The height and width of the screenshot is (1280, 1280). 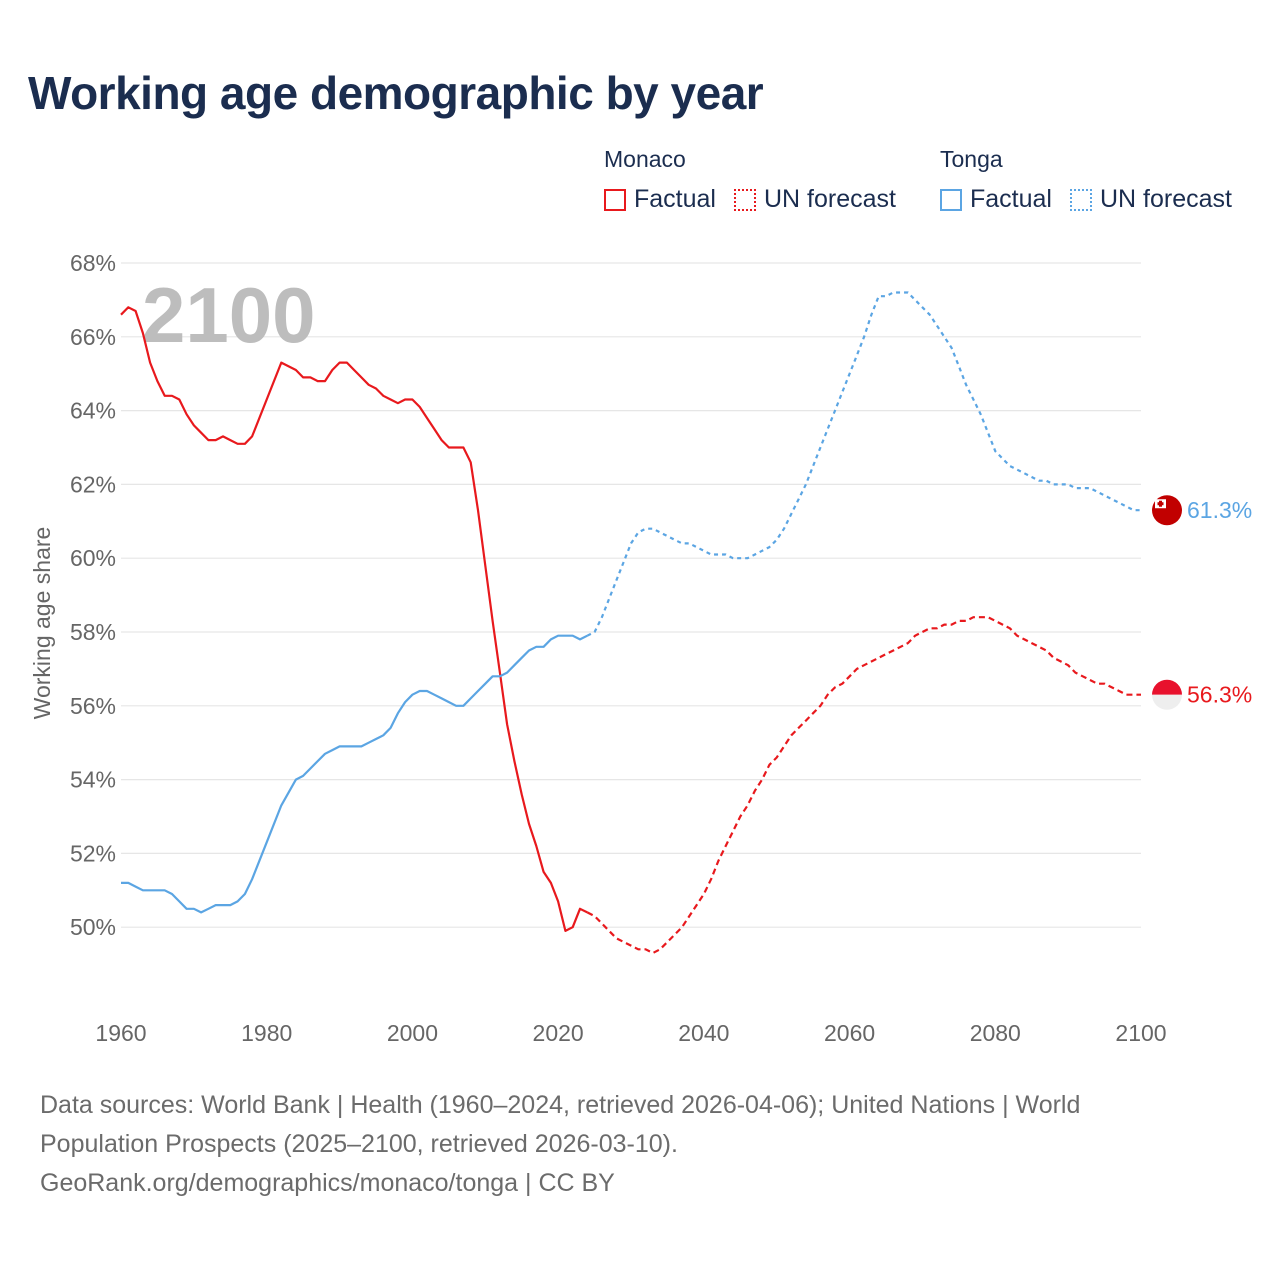 What do you see at coordinates (93, 484) in the screenshot?
I see `y-tick-label: 62%` at bounding box center [93, 484].